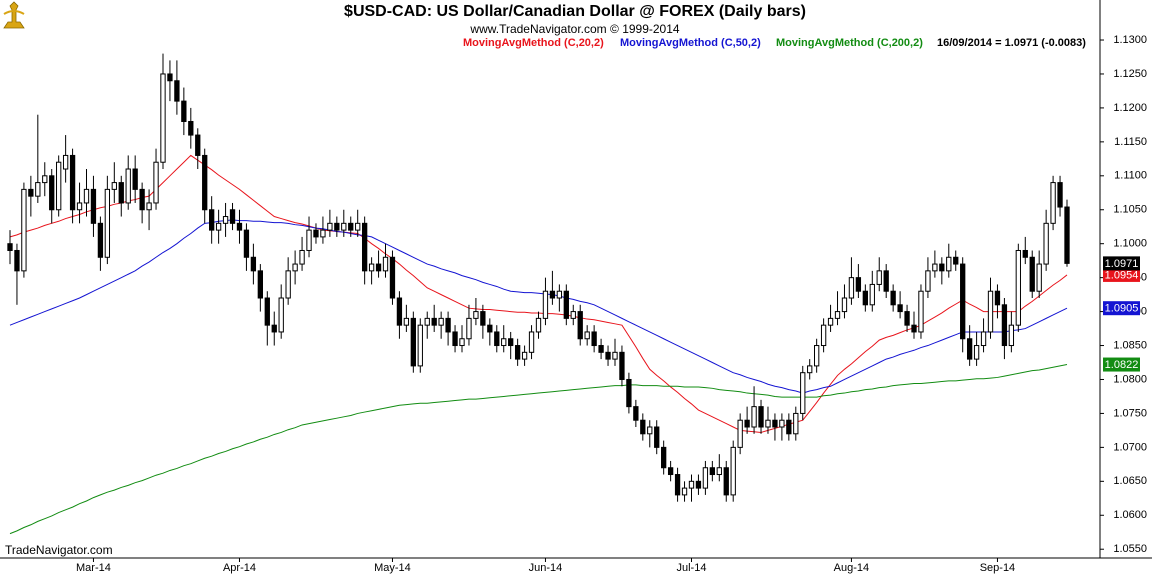 Image resolution: width=1152 pixels, height=576 pixels. What do you see at coordinates (1130, 74) in the screenshot?
I see `y-tick-label: 1.1250` at bounding box center [1130, 74].